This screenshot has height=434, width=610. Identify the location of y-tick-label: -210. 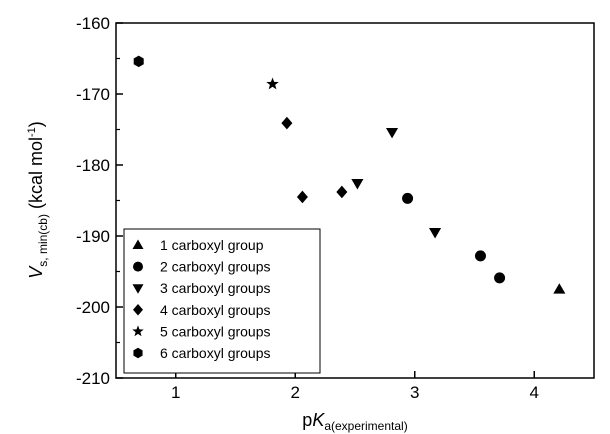
(93, 378).